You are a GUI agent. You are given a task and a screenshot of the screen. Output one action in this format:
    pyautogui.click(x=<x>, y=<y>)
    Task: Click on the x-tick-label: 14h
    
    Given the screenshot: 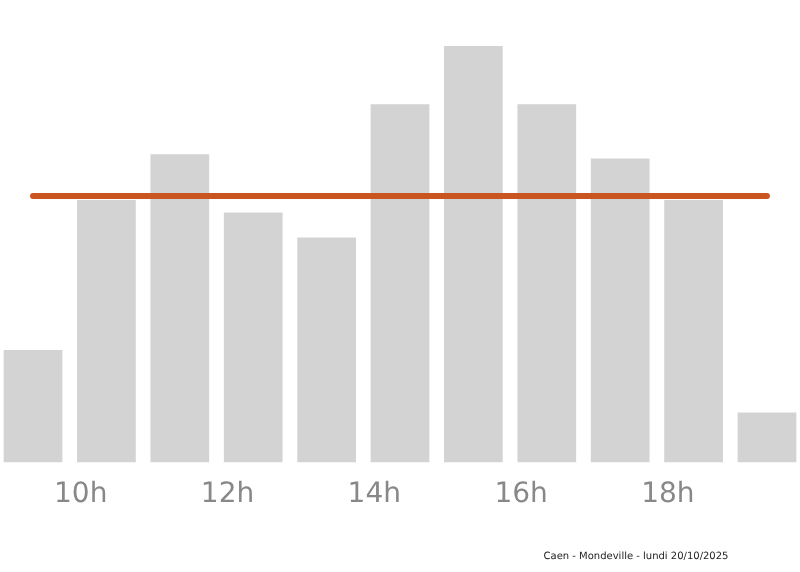 What is the action you would take?
    pyautogui.click(x=374, y=494)
    